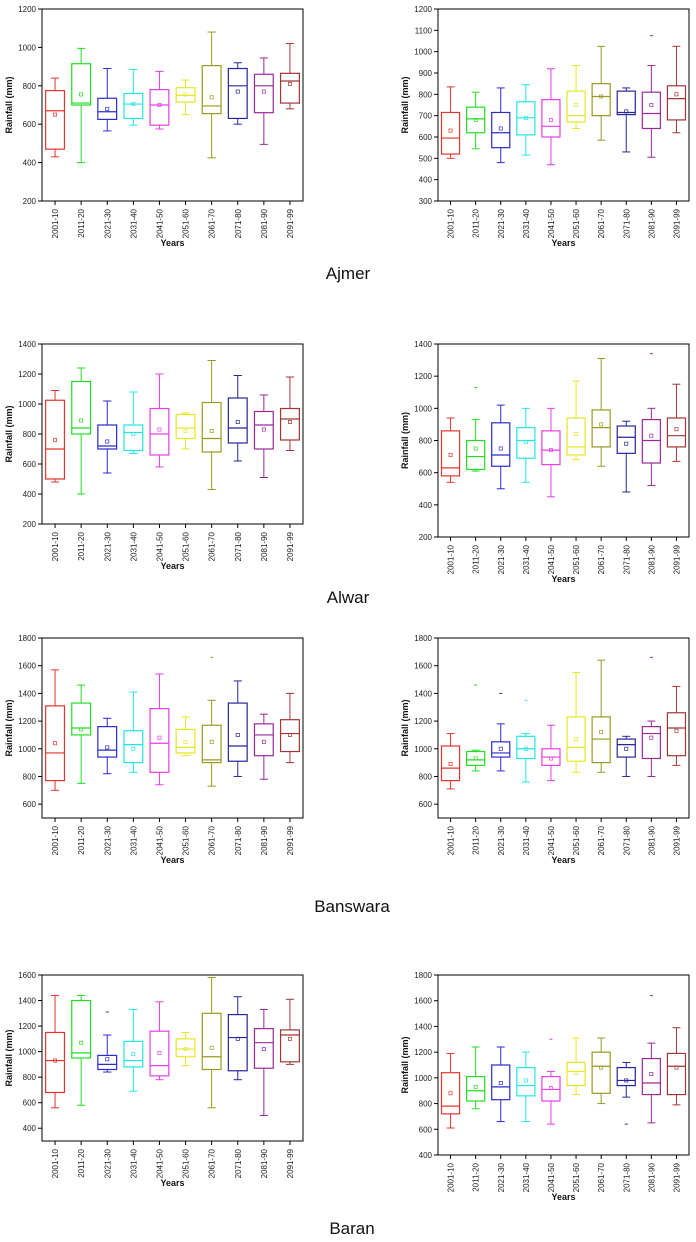  What do you see at coordinates (107, 1163) in the screenshot?
I see `x-tick-label: 2021-30` at bounding box center [107, 1163].